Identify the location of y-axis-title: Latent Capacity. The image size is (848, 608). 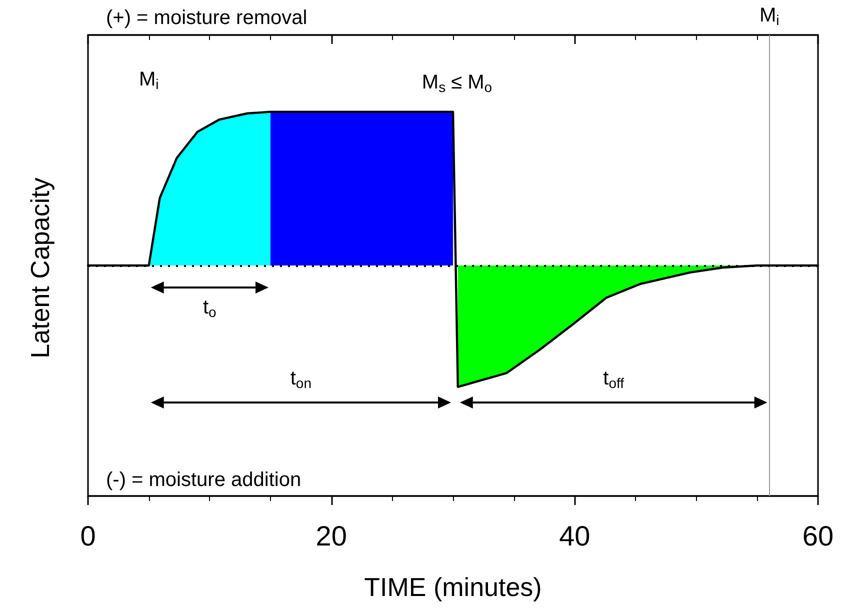
(40, 268).